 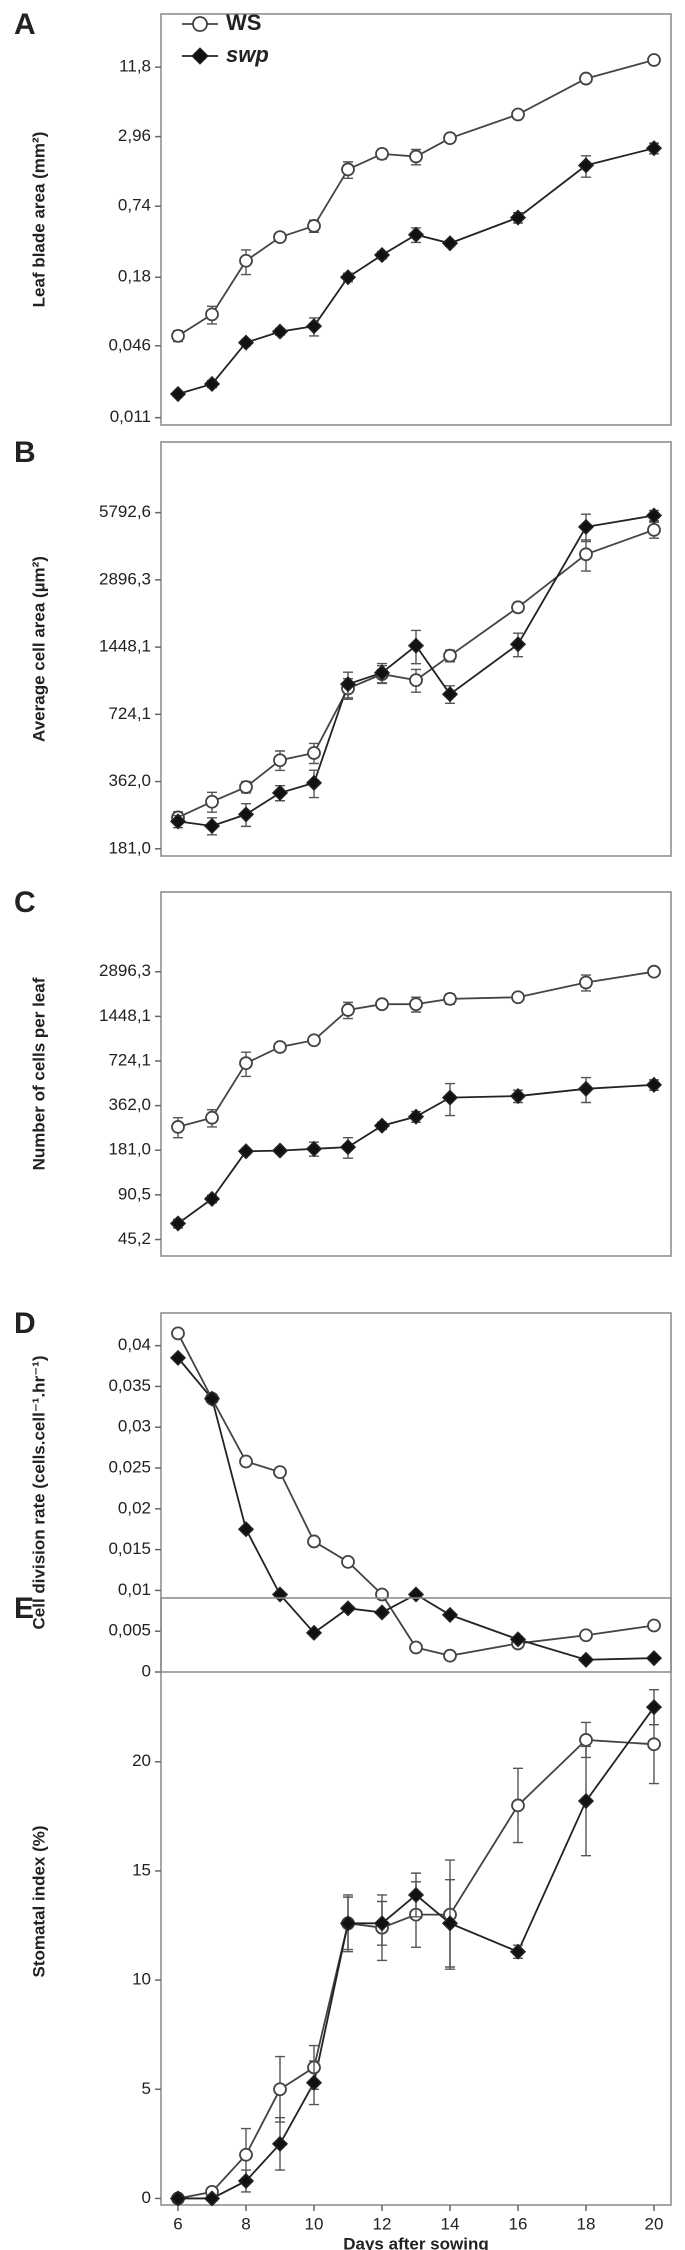 I want to click on x-tick-label: 18, so click(x=586, y=2223).